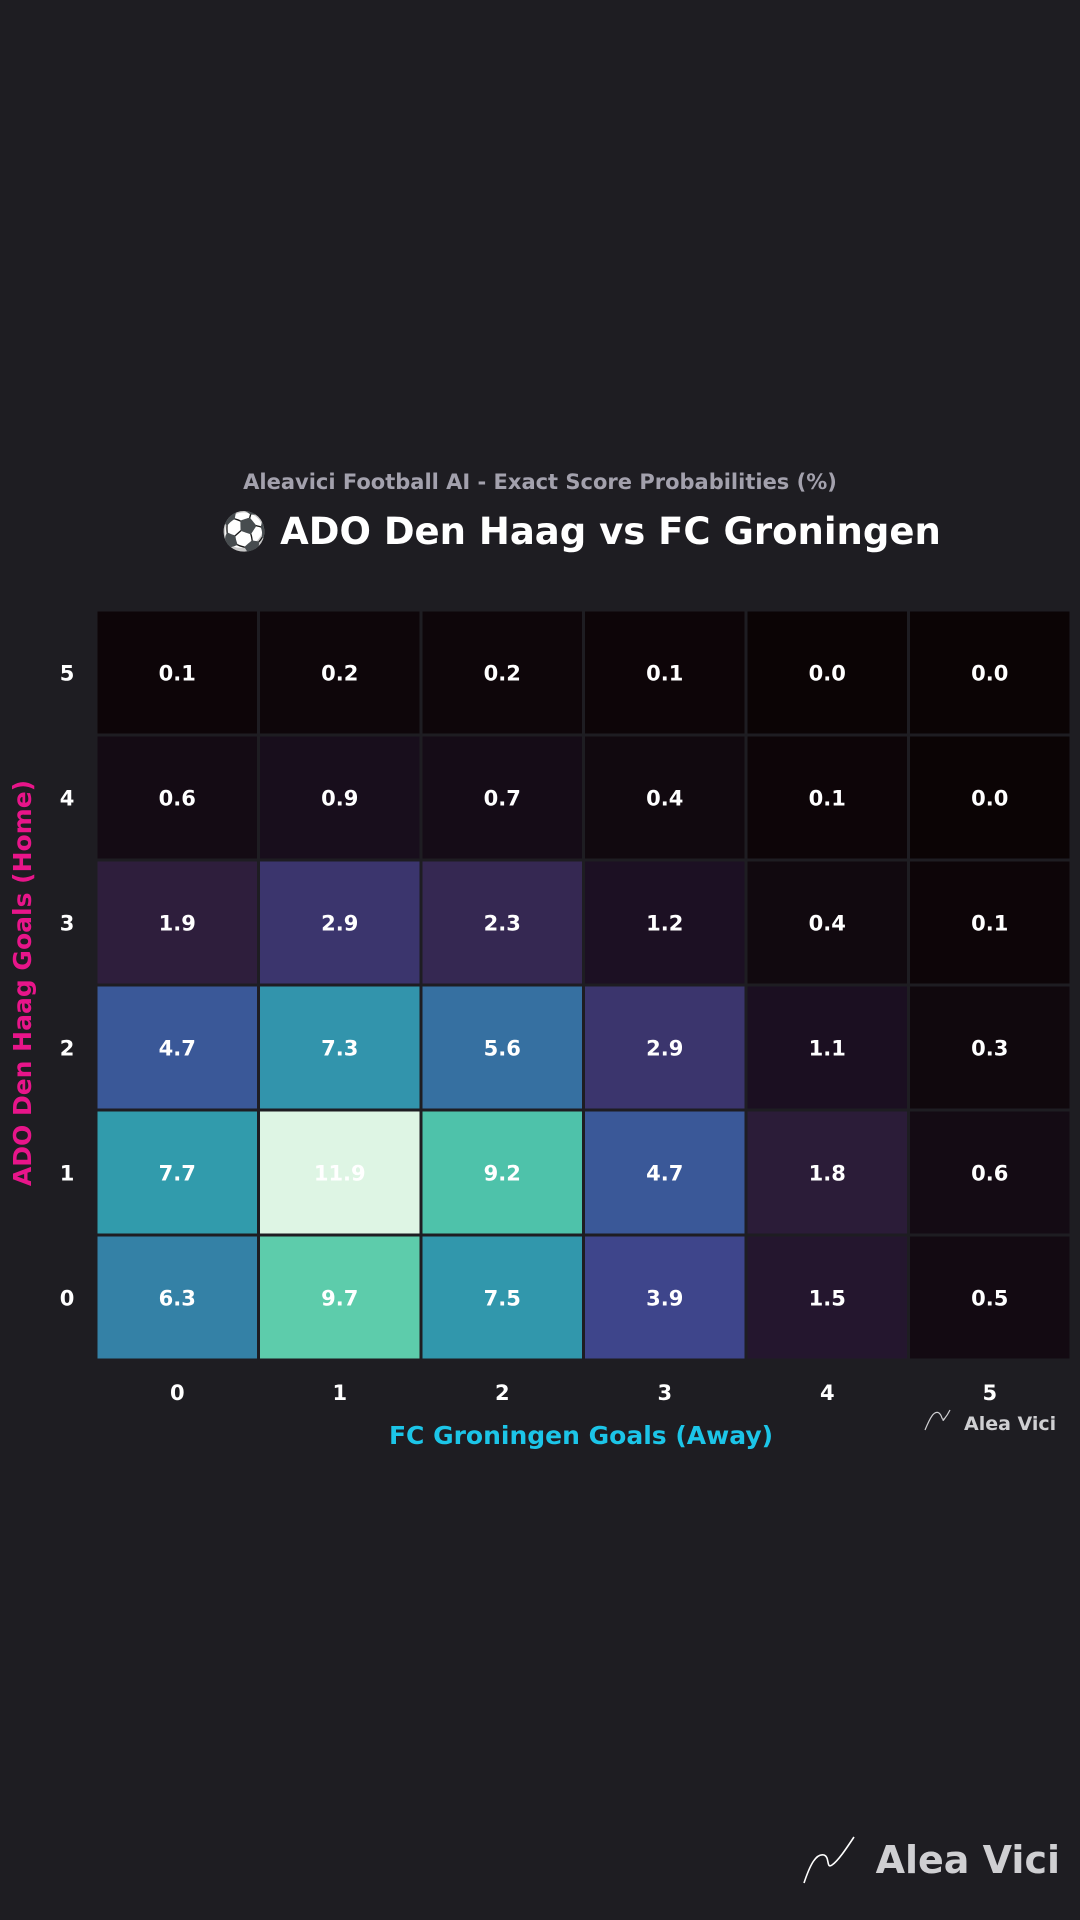 The image size is (1080, 1920). I want to click on cell-value-label: 7.7, so click(177, 1174).